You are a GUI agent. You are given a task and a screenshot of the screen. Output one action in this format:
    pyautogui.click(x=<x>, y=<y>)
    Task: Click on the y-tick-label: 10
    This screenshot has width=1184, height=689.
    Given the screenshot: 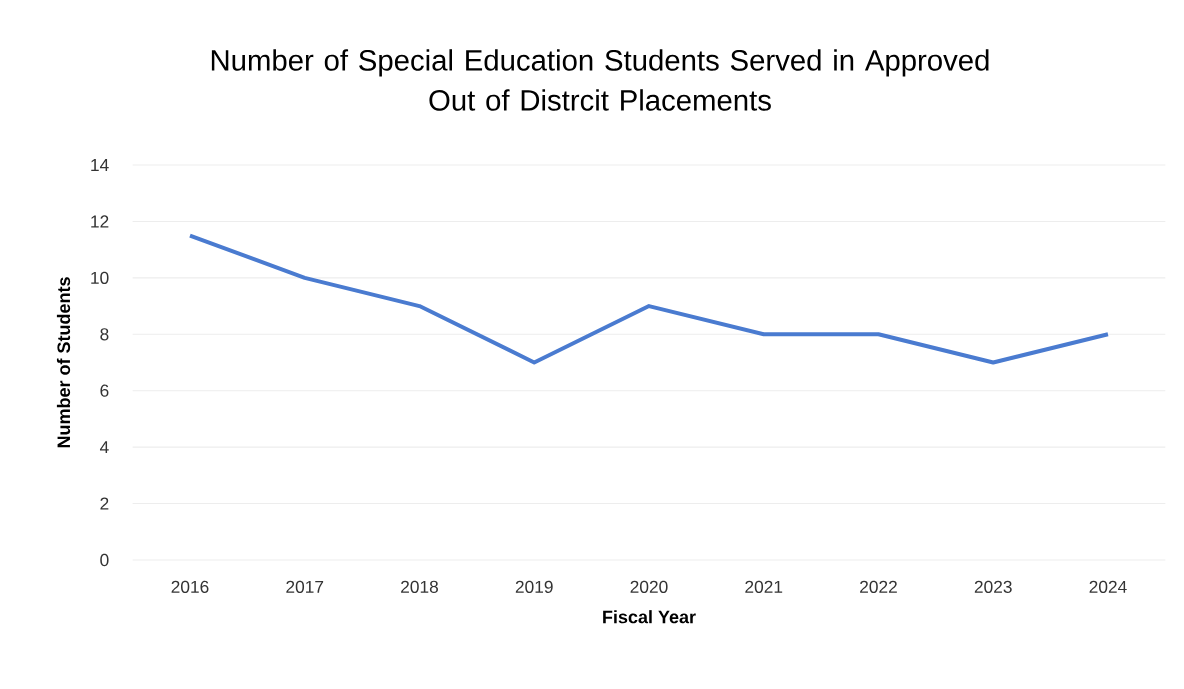 What is the action you would take?
    pyautogui.click(x=100, y=277)
    